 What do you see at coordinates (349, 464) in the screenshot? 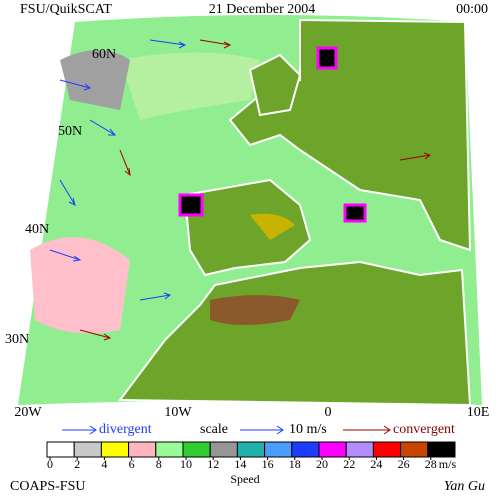
I see `colorbar-tick-label: 22` at bounding box center [349, 464].